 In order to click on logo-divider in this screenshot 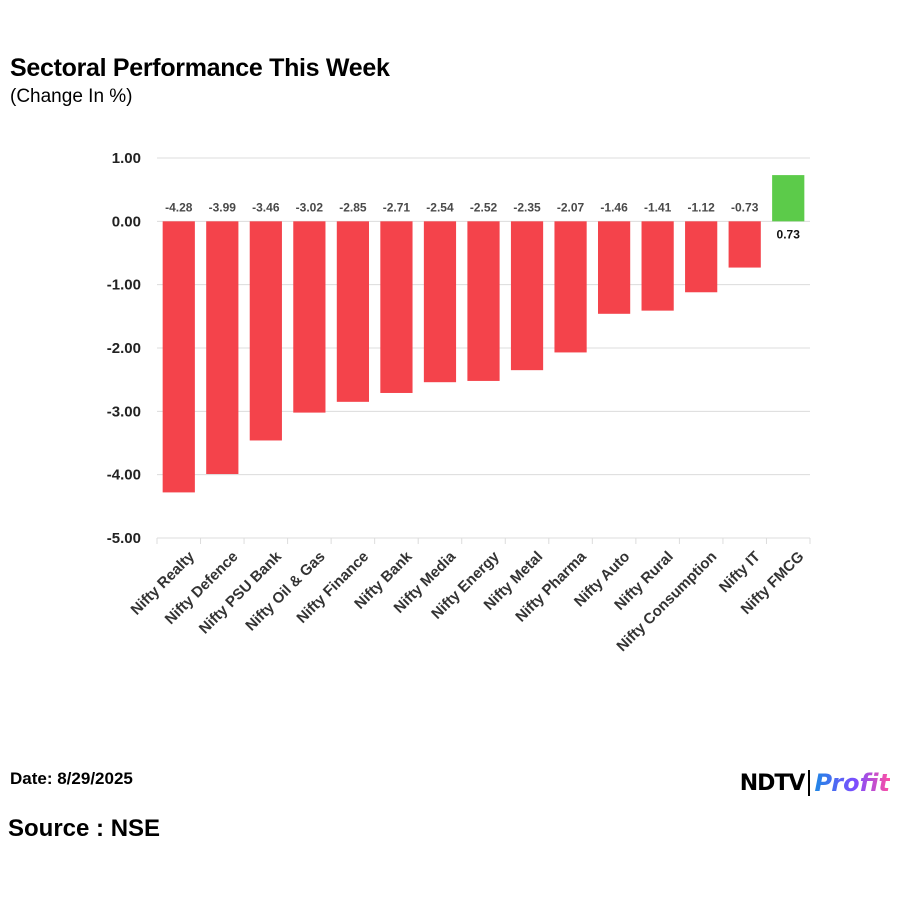, I will do `click(809, 783)`.